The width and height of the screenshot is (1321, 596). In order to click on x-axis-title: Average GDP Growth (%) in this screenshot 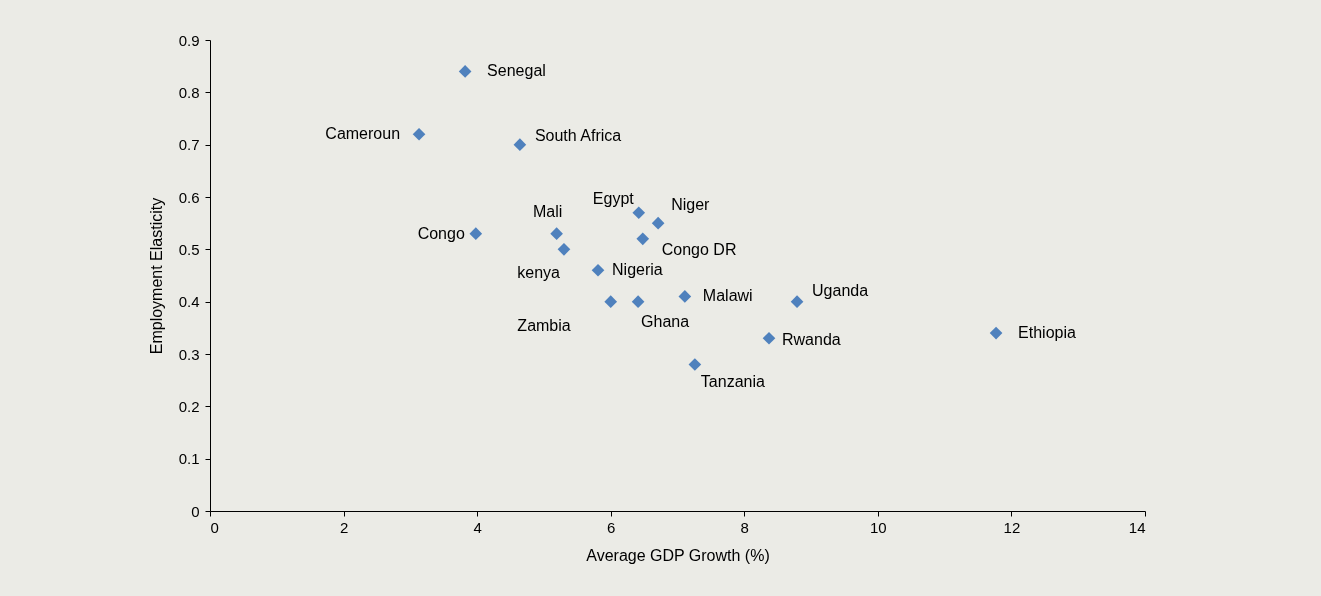, I will do `click(678, 555)`.